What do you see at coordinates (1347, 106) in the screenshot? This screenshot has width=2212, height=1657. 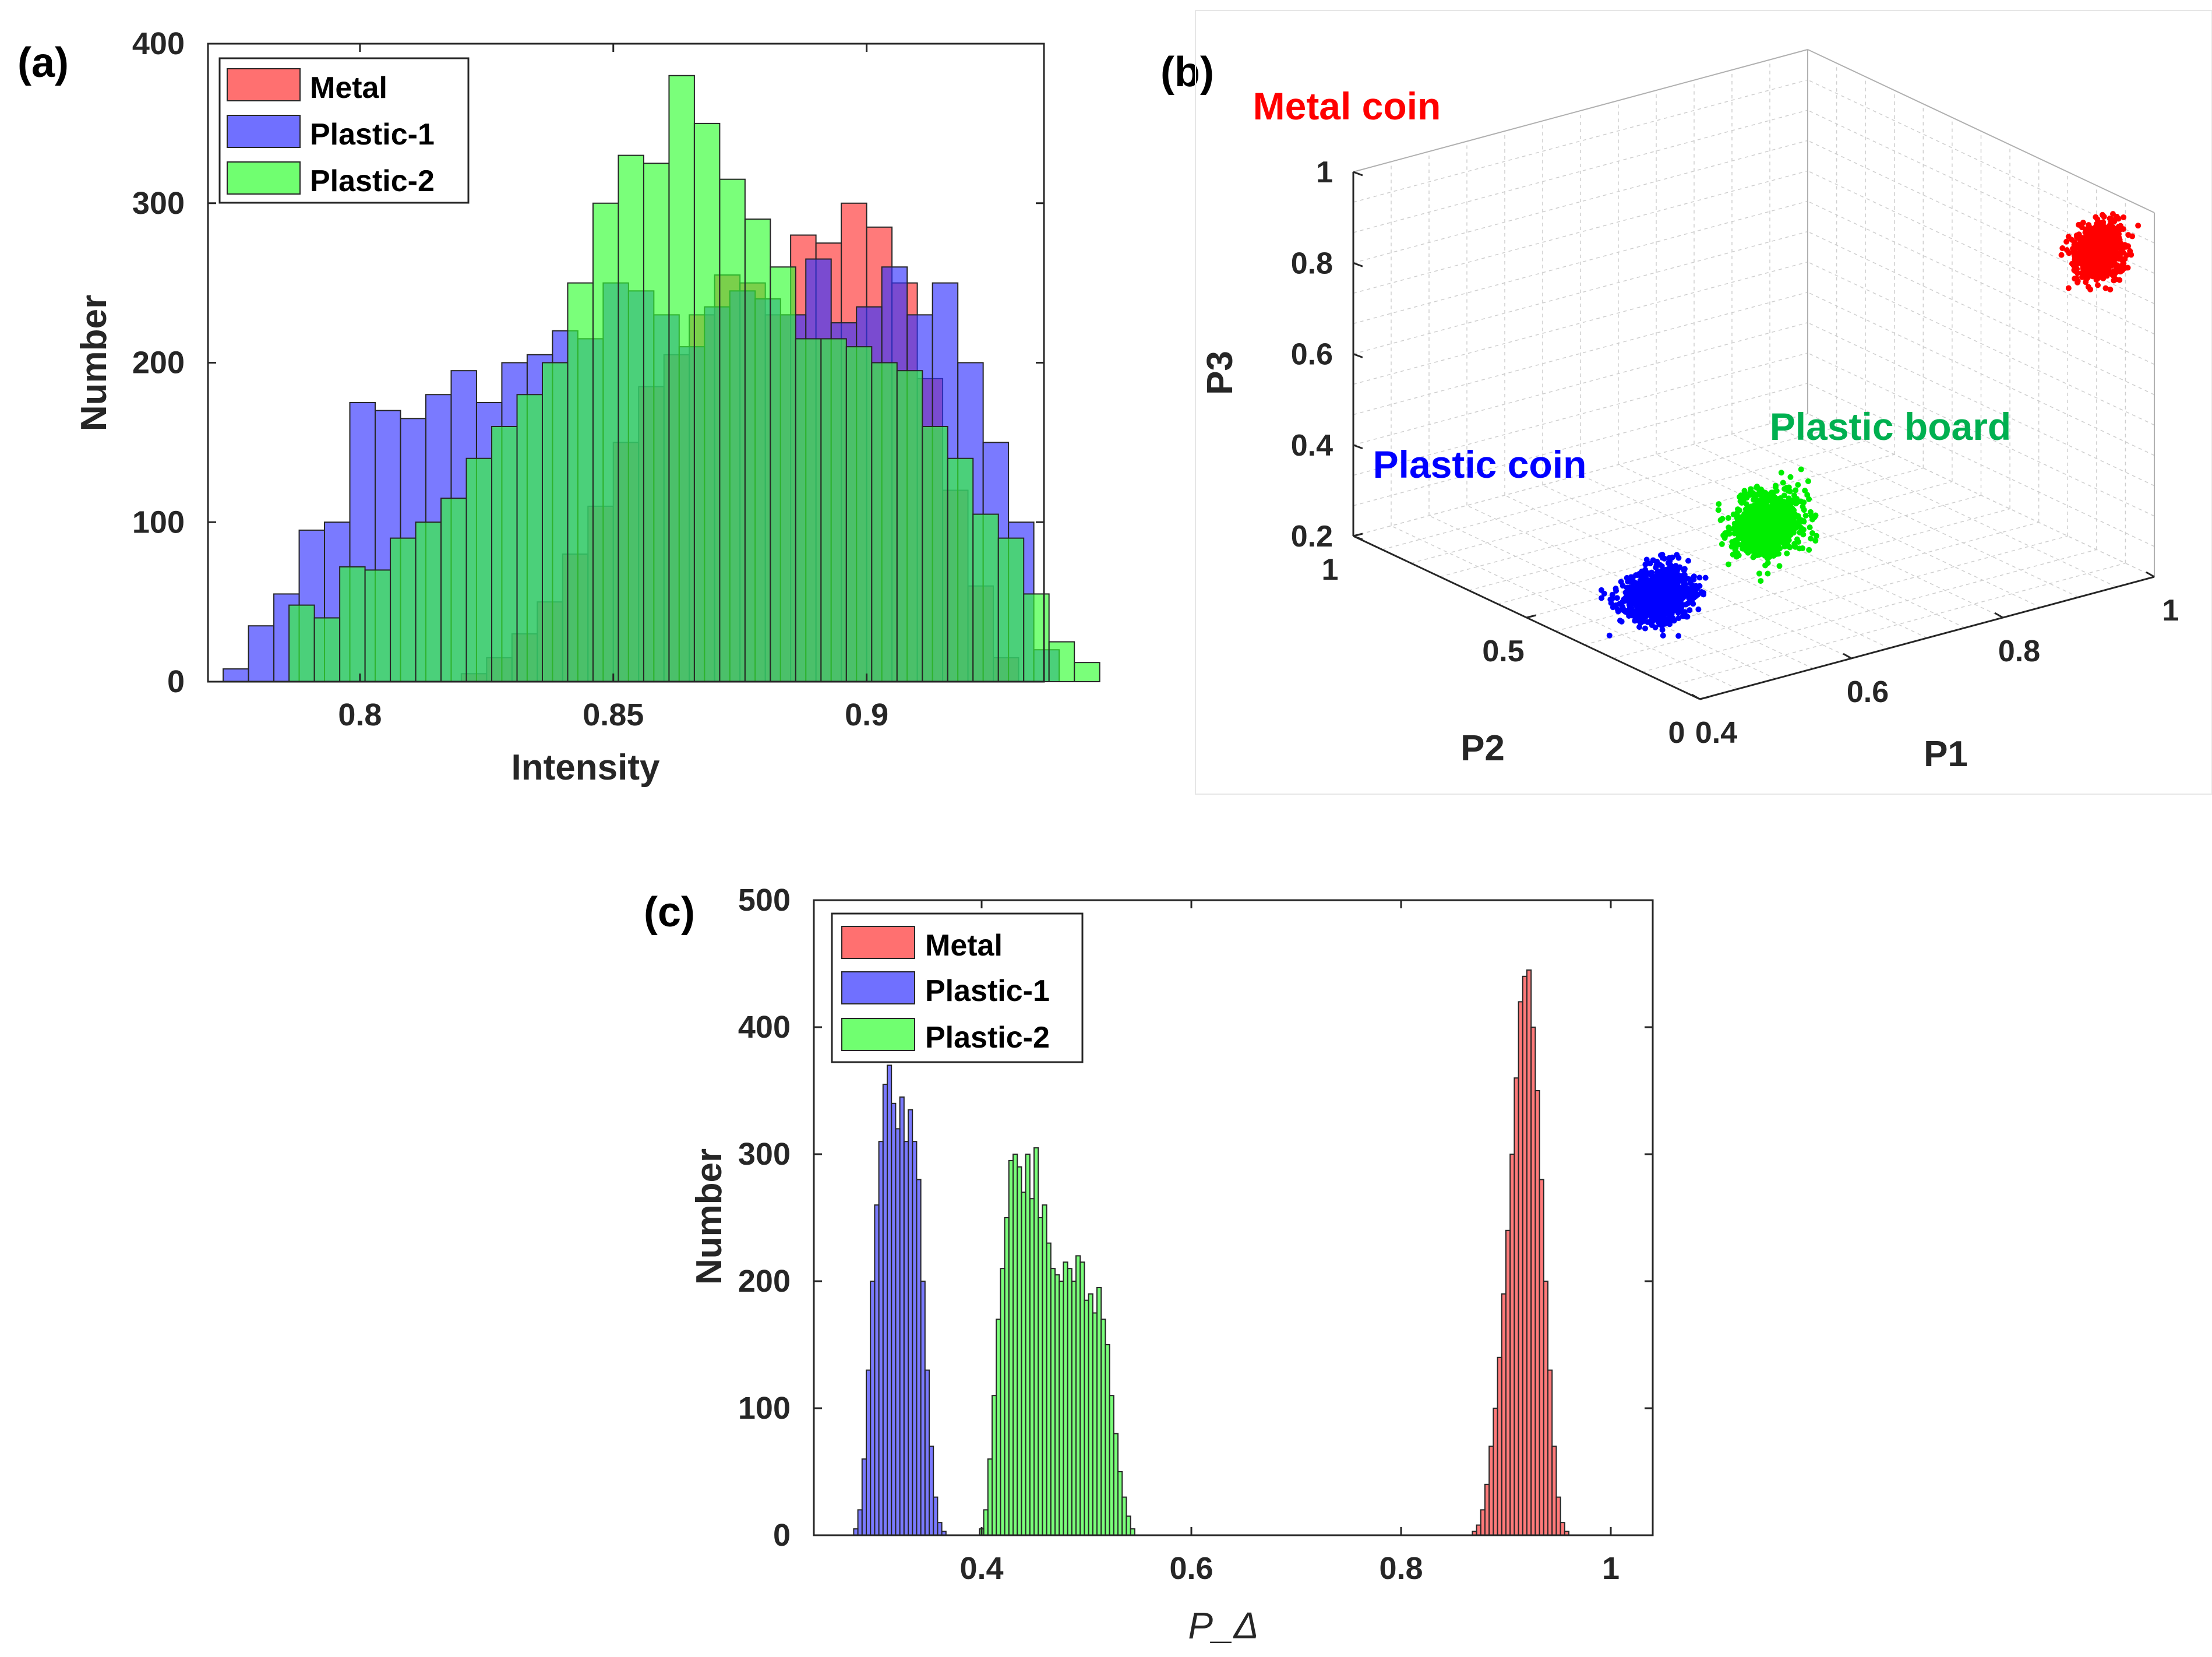 I see `annotation-metal-coin: Metal coin` at bounding box center [1347, 106].